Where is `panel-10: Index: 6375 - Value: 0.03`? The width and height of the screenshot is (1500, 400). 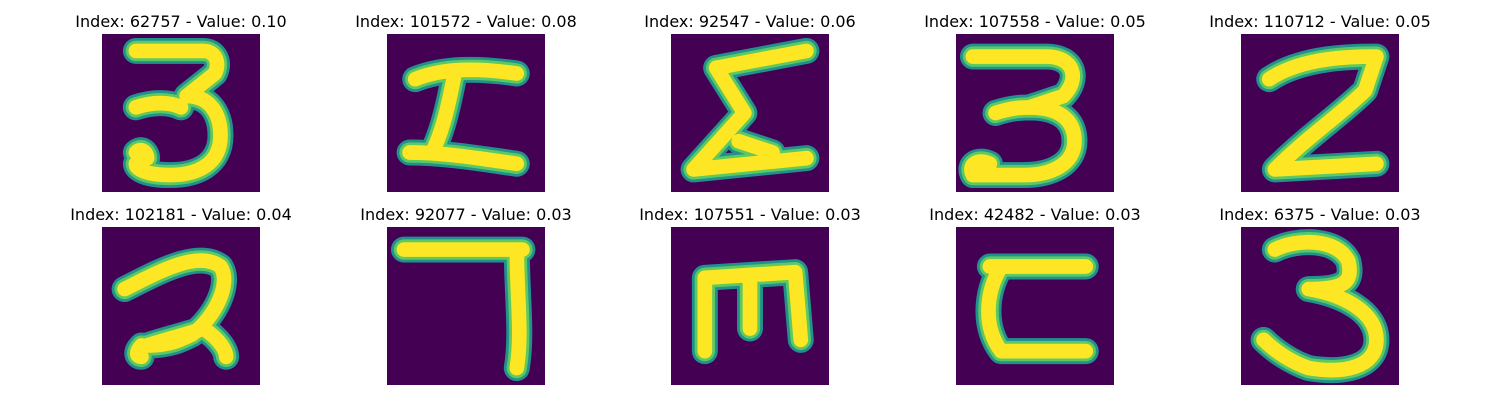
panel-10: Index: 6375 - Value: 0.03 is located at coordinates (1320, 300).